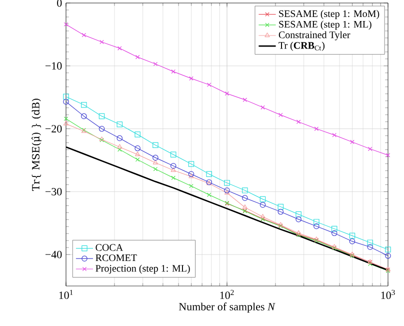 The image size is (404, 326). What do you see at coordinates (53, 254) in the screenshot?
I see `y-tick-label: −40` at bounding box center [53, 254].